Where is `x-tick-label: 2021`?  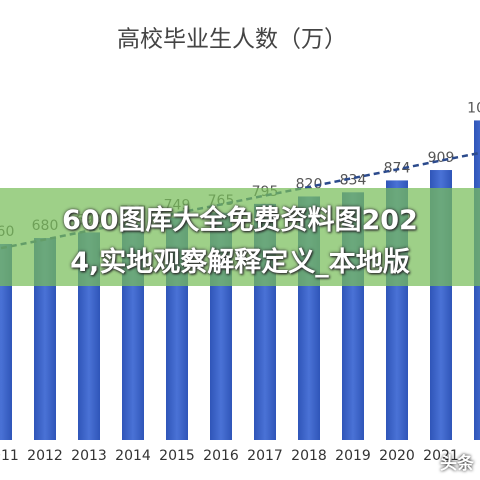
x-tick-label: 2021 is located at coordinates (441, 456).